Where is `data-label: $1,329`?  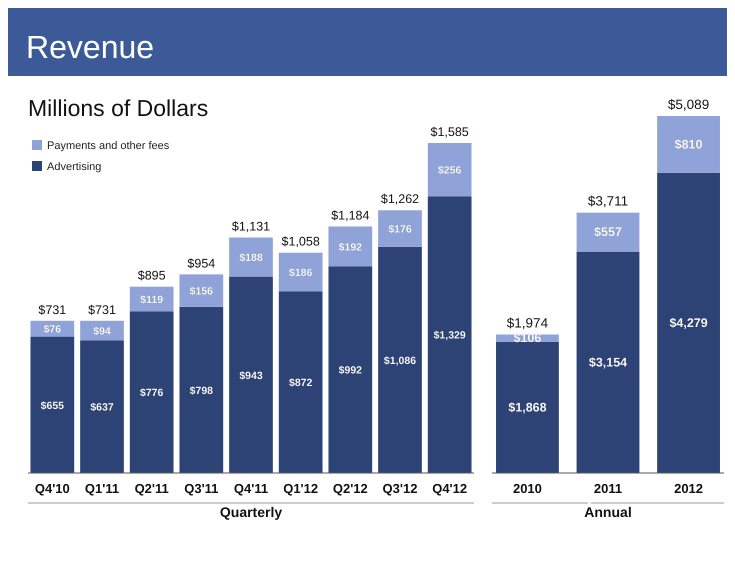 data-label: $1,329 is located at coordinates (450, 336).